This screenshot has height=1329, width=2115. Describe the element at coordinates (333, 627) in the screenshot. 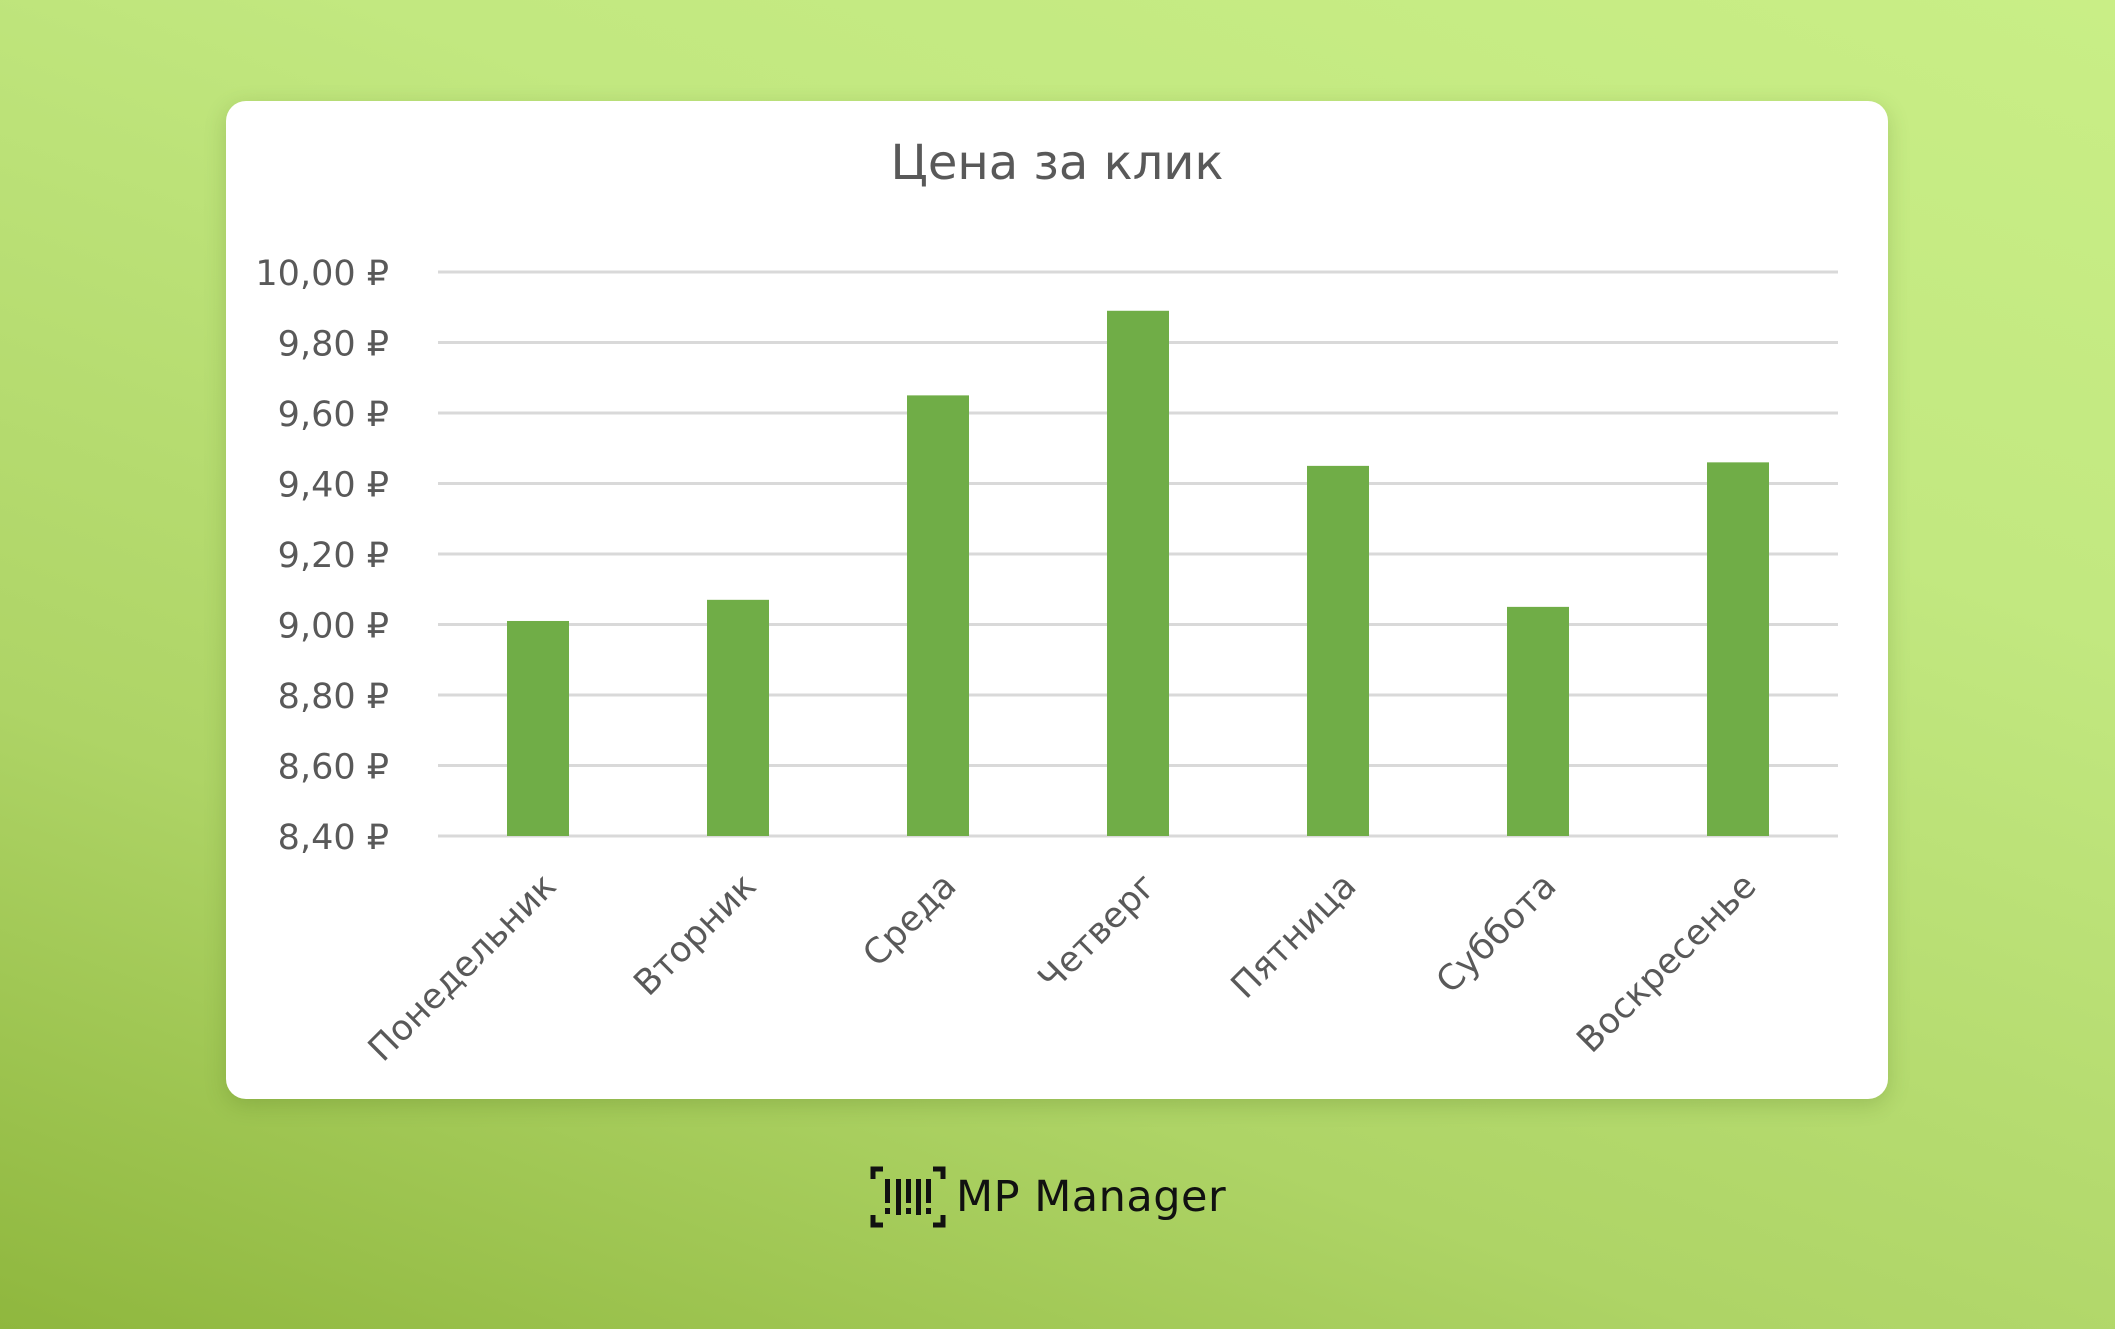

I see `y-tick-label: 9,00 ₽` at that location.